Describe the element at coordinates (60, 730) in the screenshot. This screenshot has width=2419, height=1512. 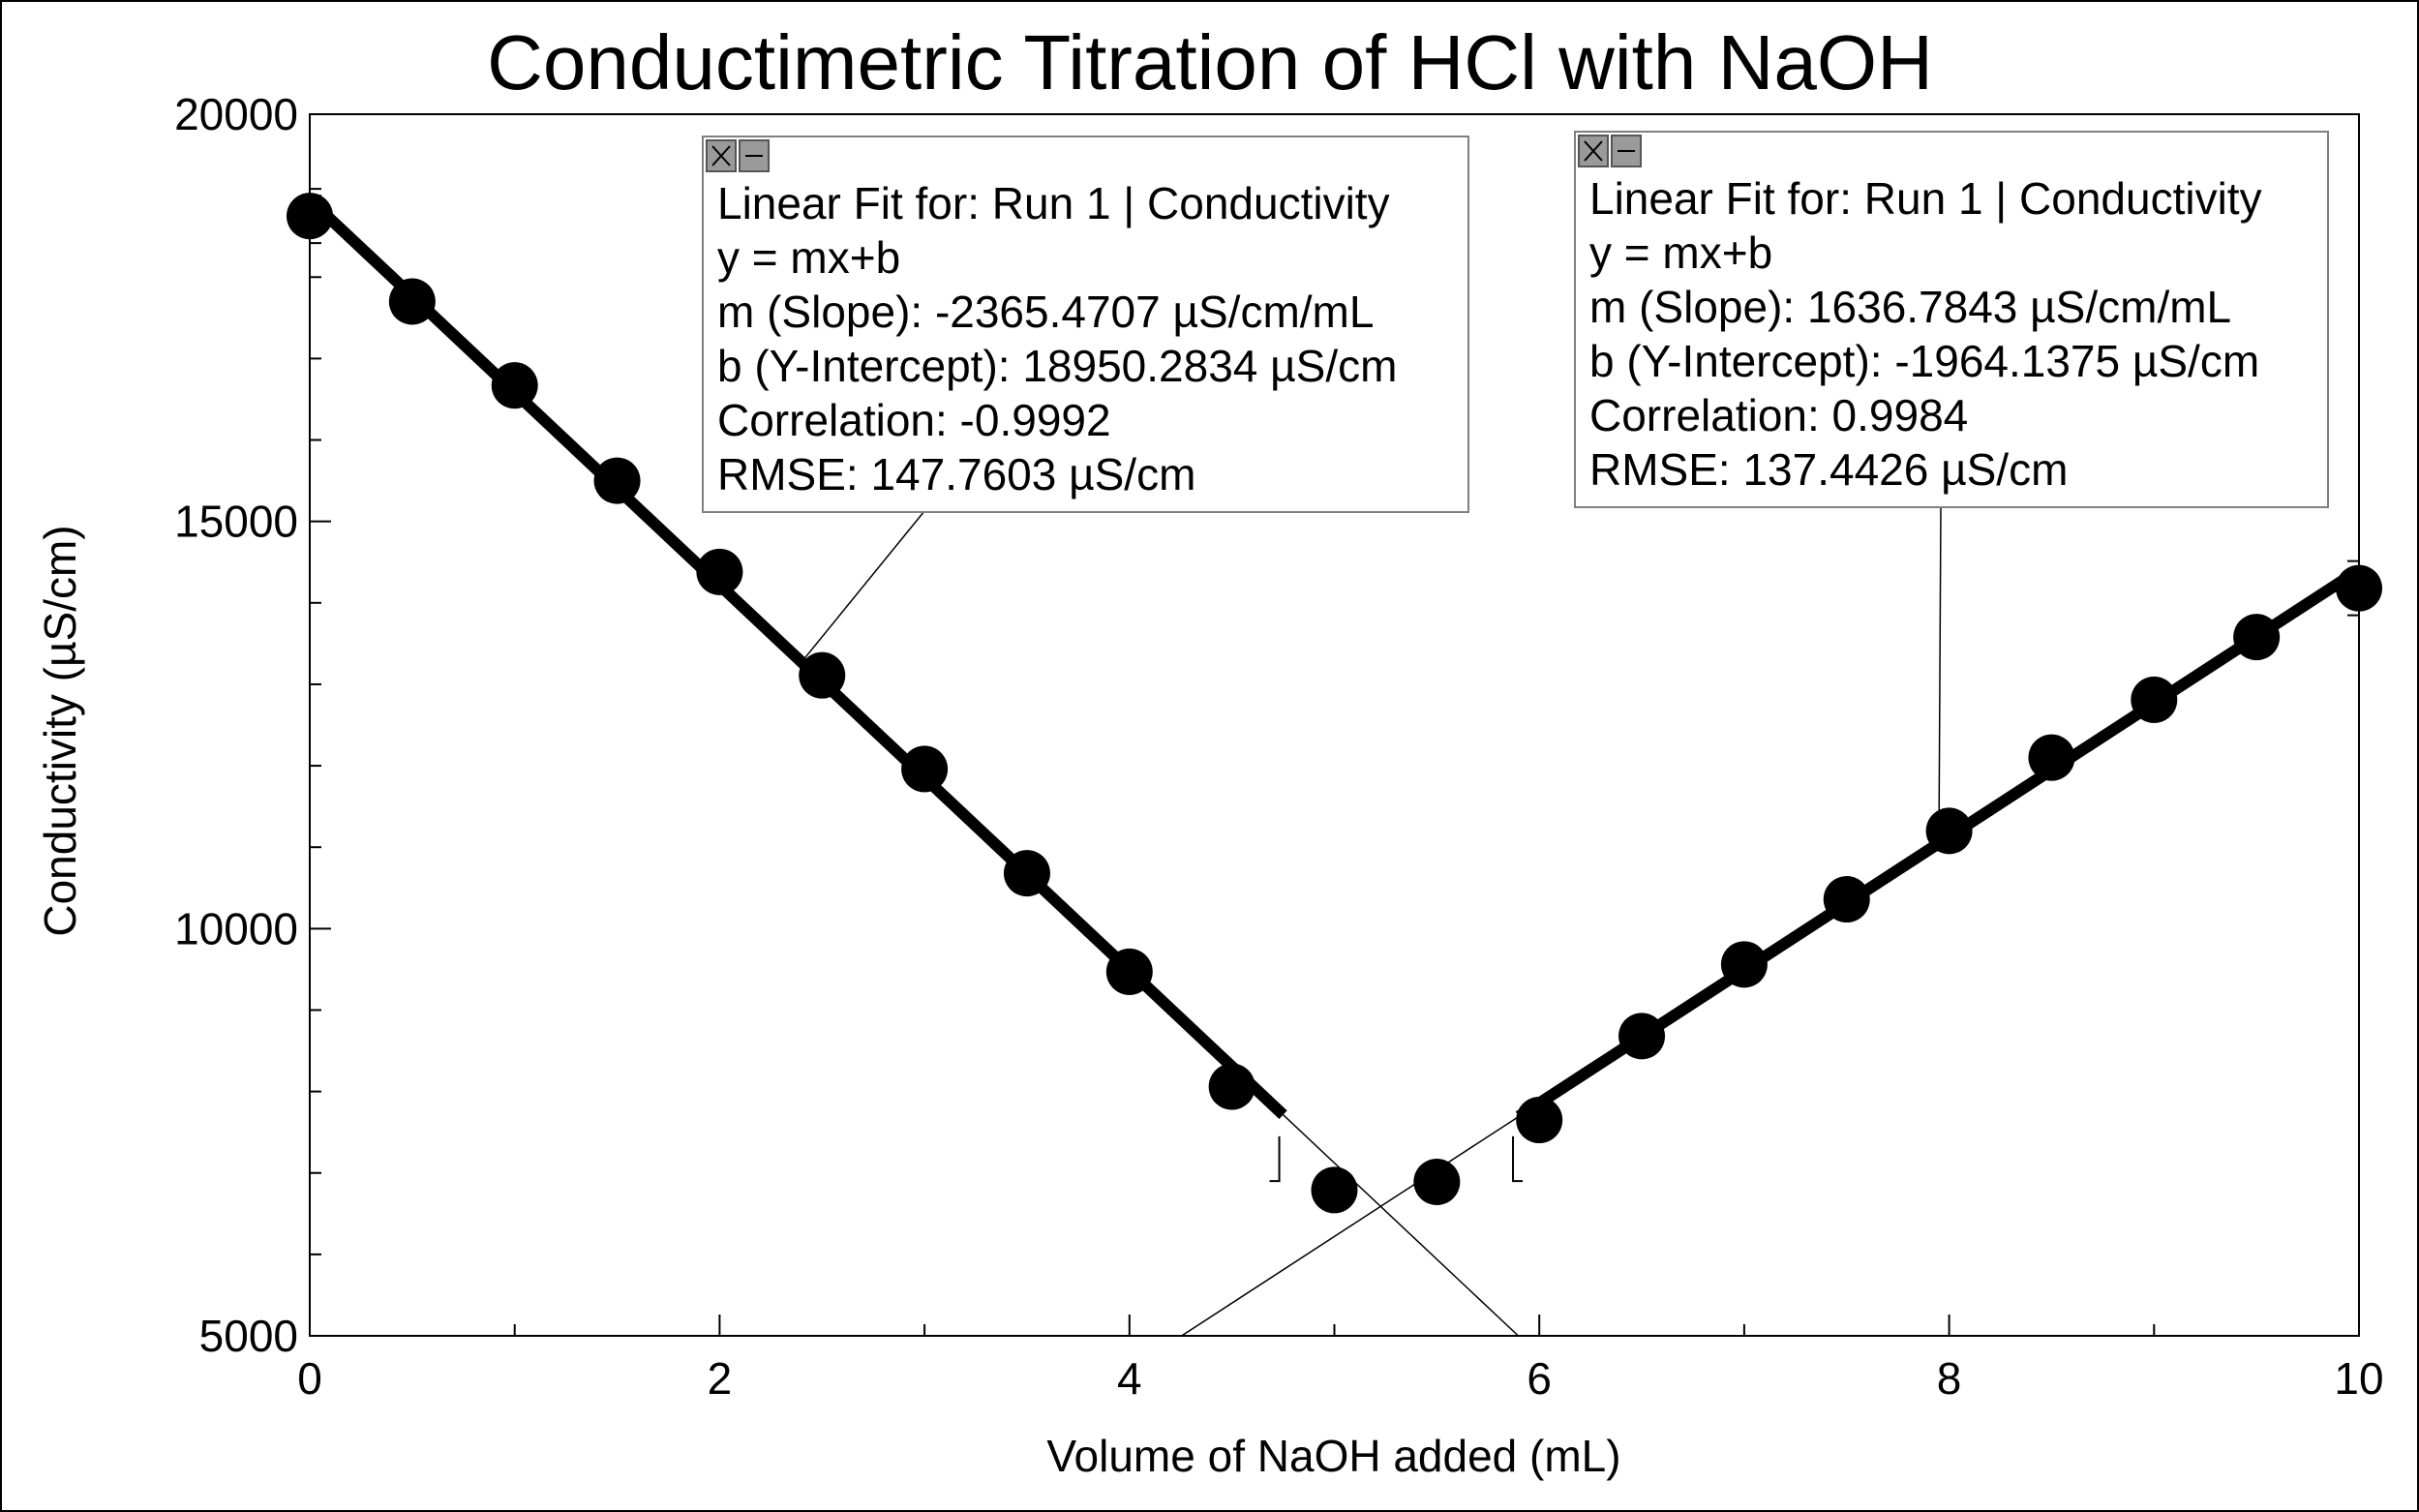
I see `y-axis-label: Conductivity (µS/cm)` at that location.